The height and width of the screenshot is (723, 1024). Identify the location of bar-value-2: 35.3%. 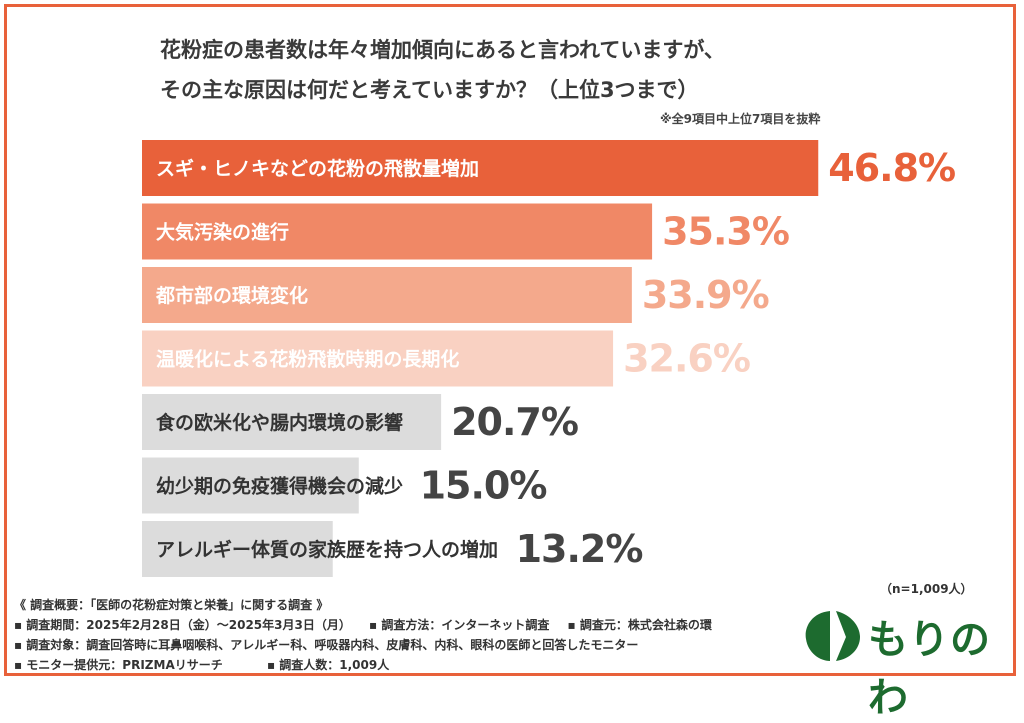
(725, 232).